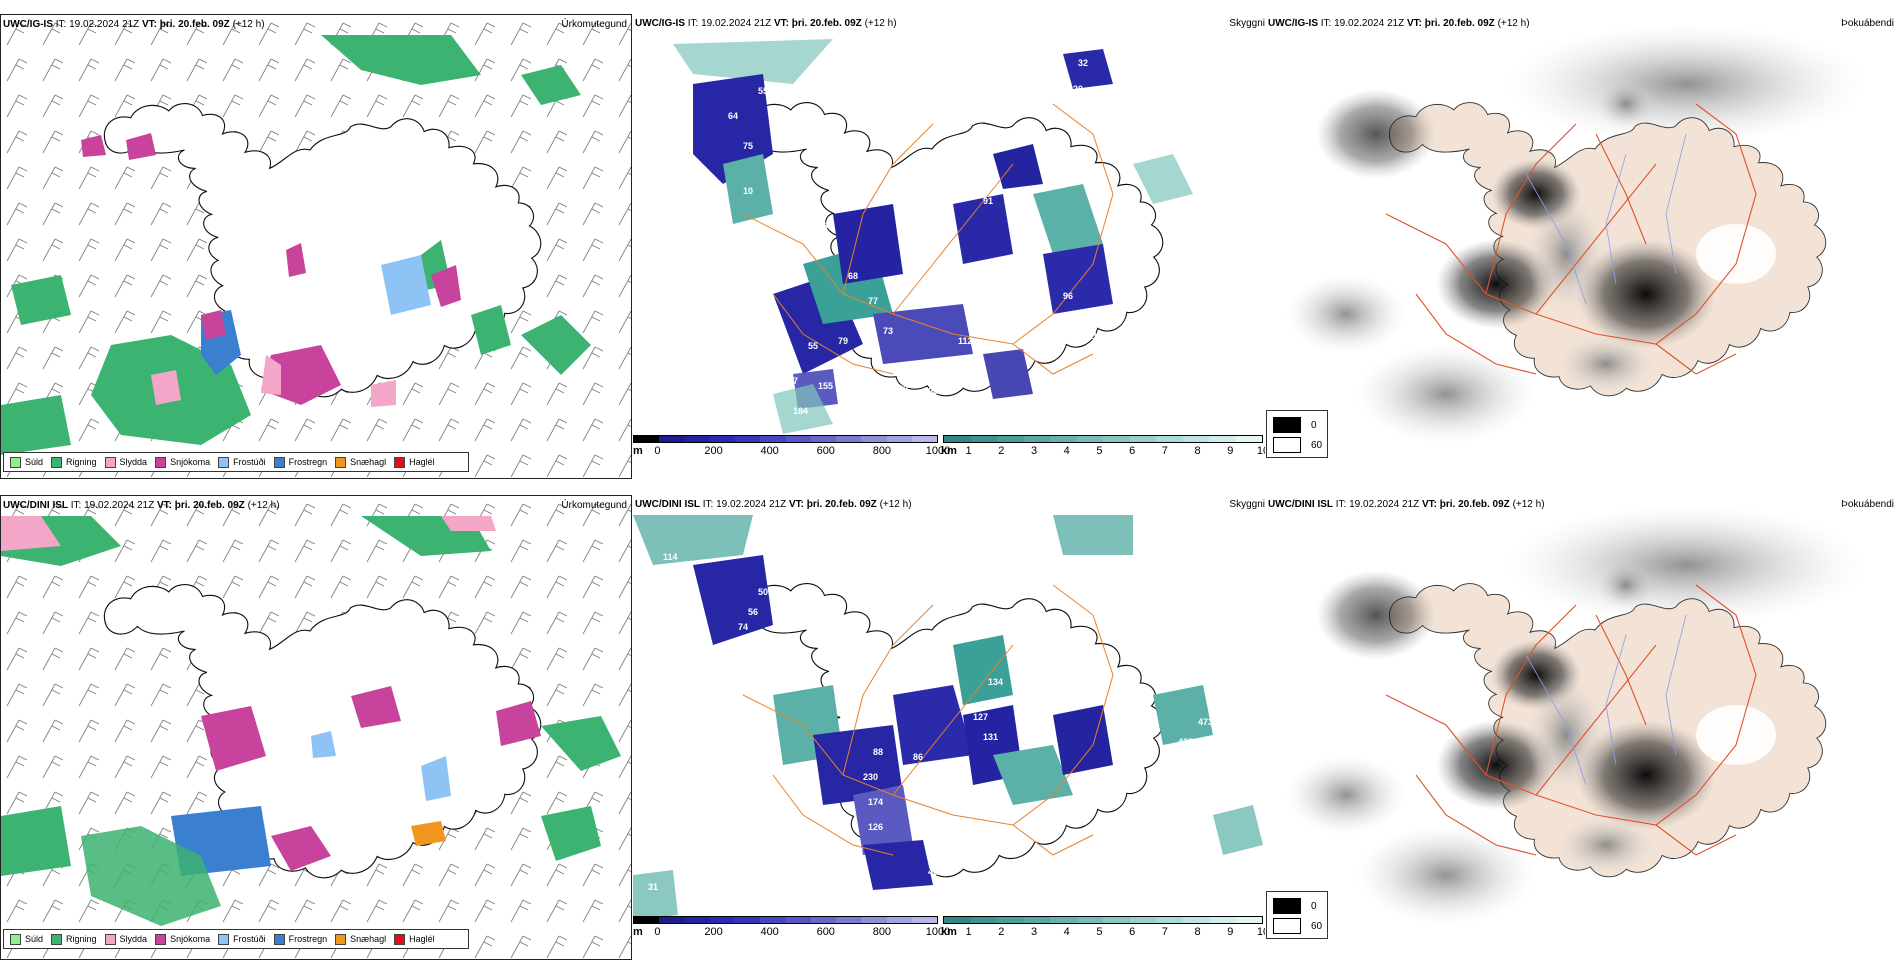 The width and height of the screenshot is (1900, 960). Describe the element at coordinates (1205, 722) in the screenshot. I see `visibility-value-label: 473` at that location.